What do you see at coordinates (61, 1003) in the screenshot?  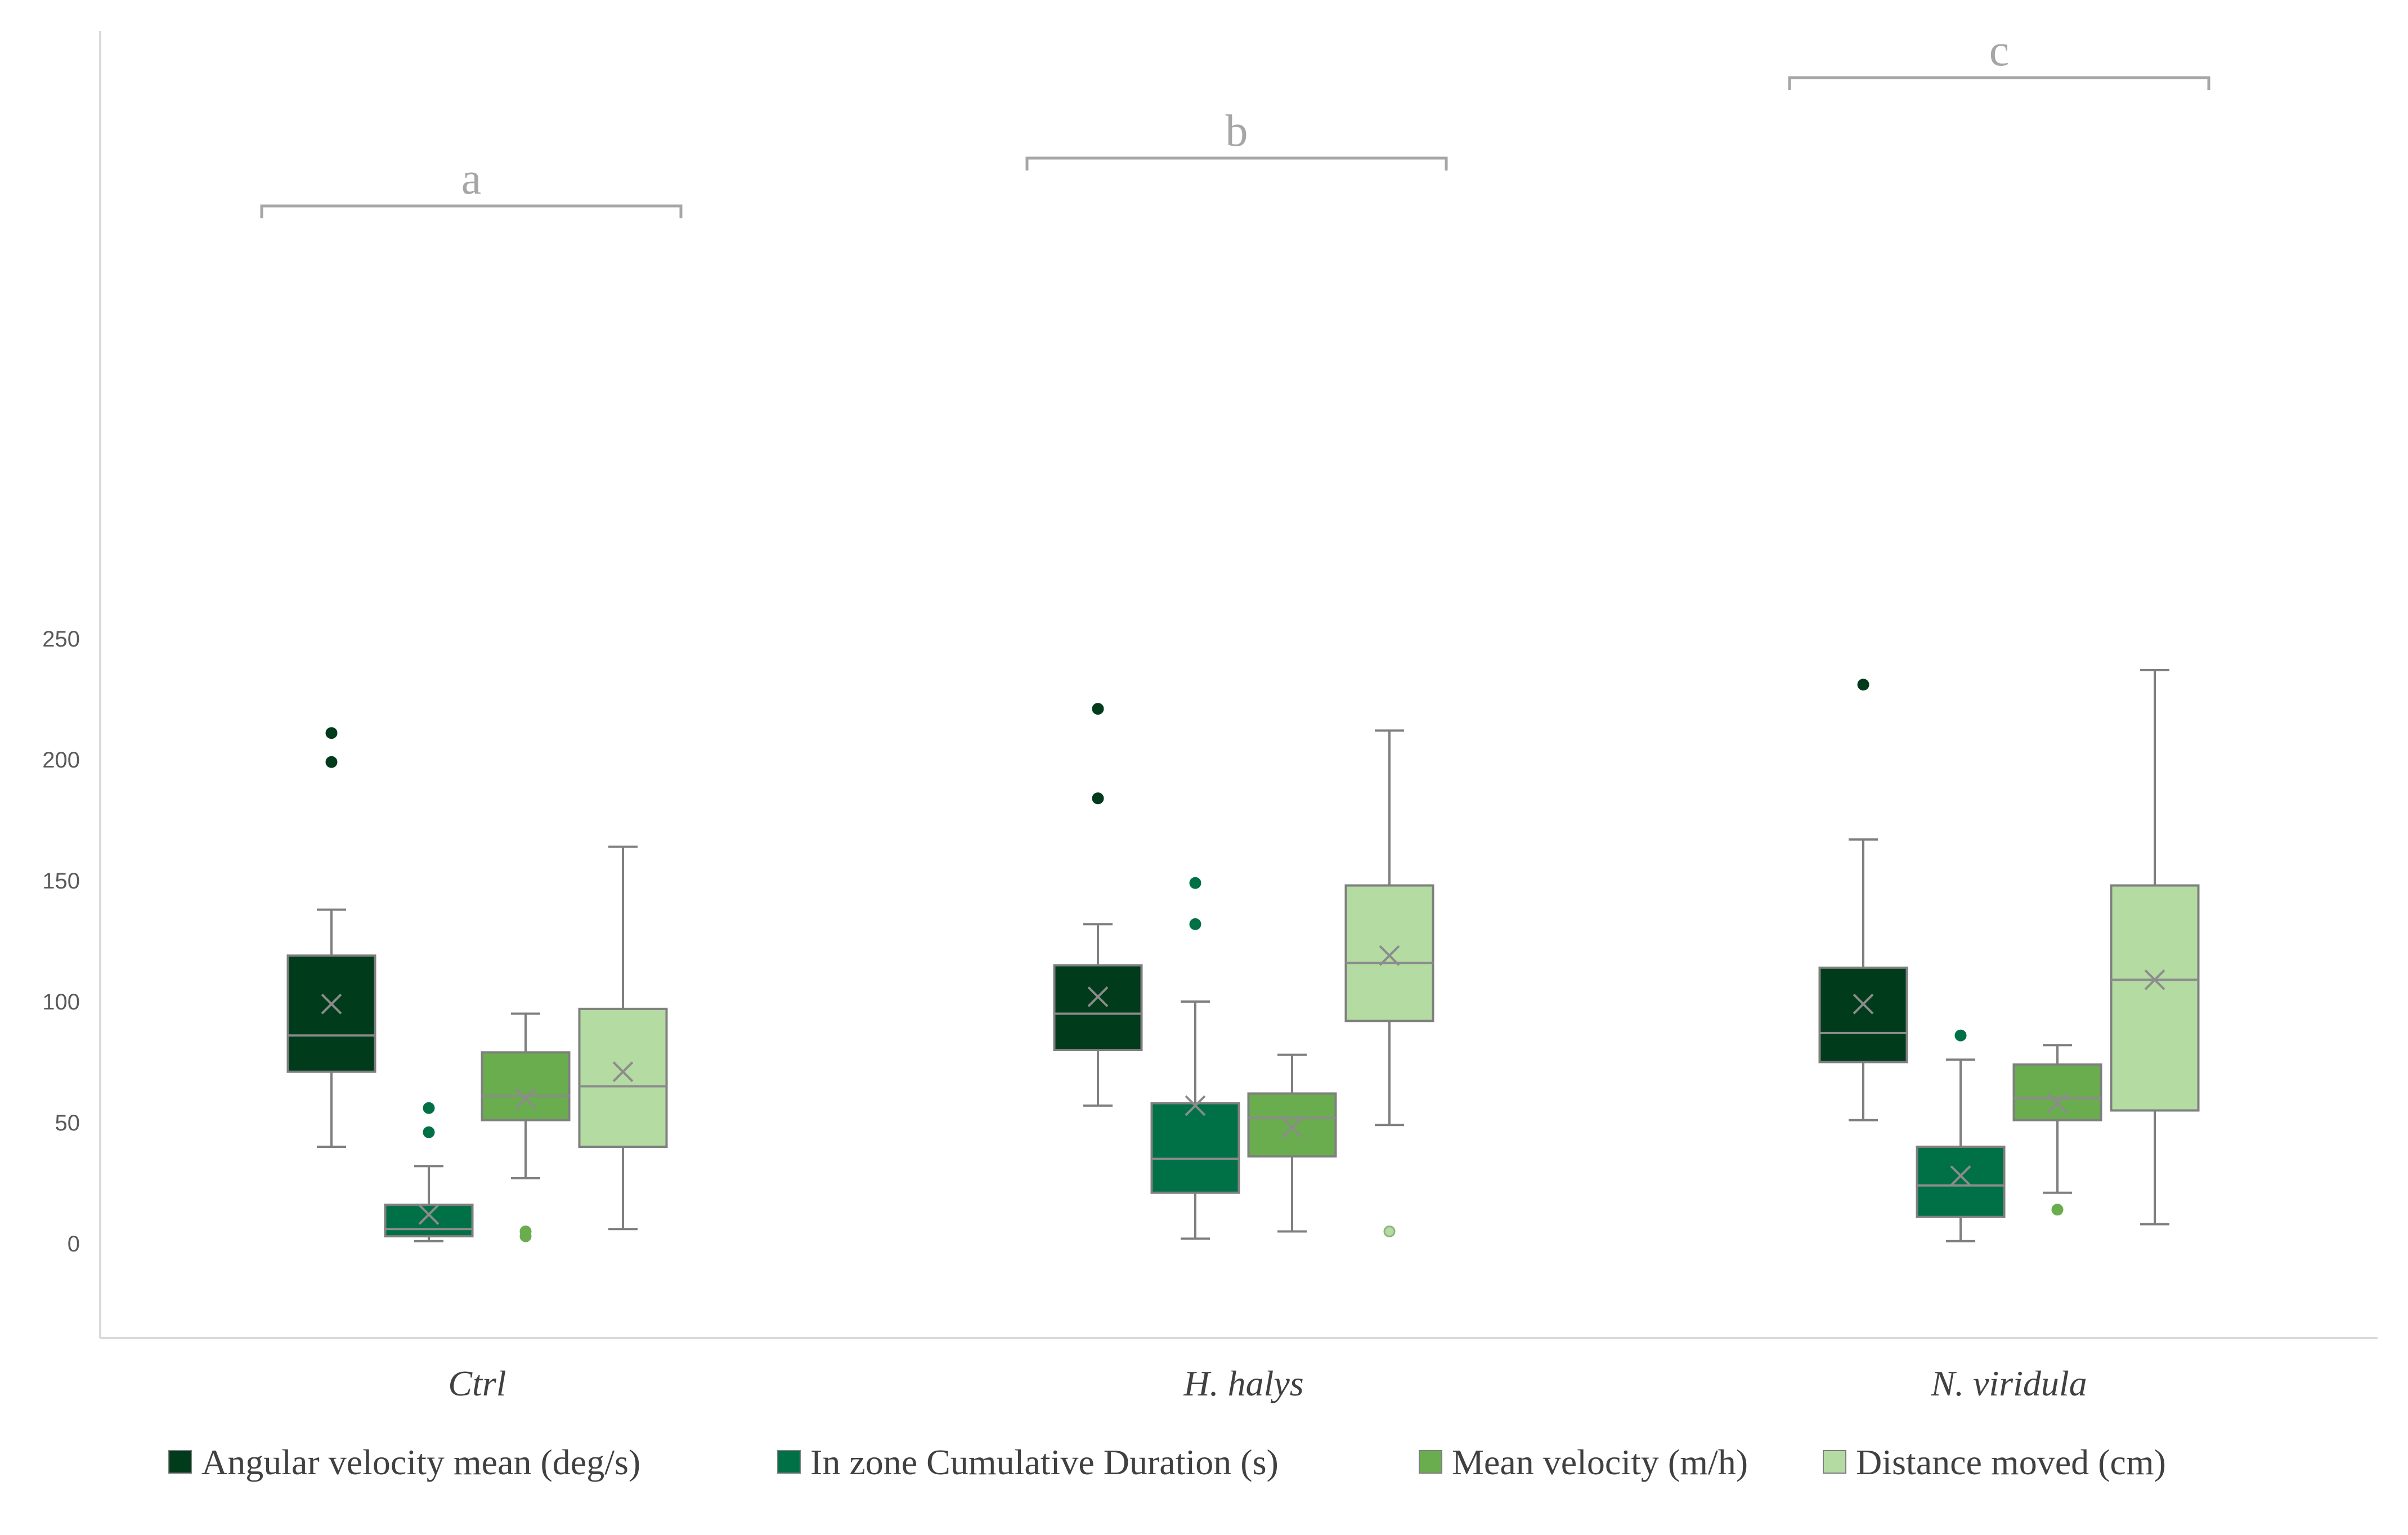 I see `y-tick-label: 100` at bounding box center [61, 1003].